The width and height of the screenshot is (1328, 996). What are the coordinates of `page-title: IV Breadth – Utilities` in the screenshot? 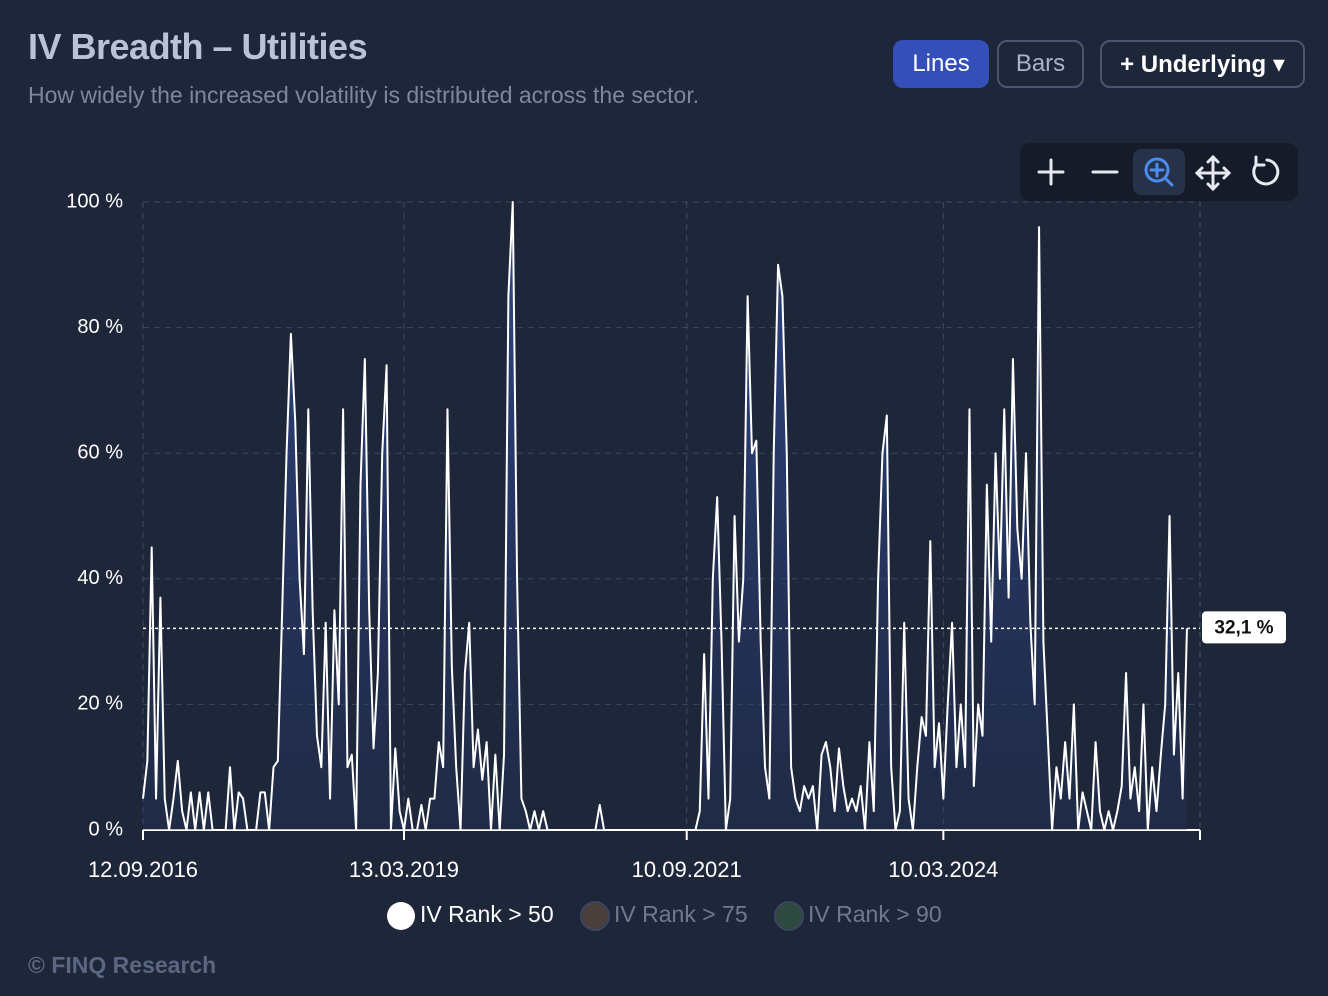 It's located at (198, 46).